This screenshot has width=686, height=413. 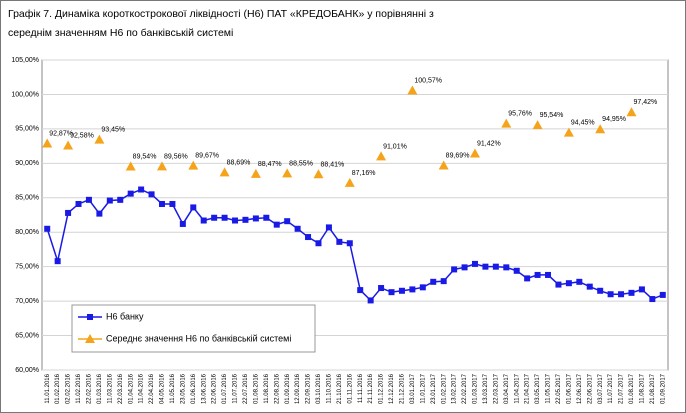 What do you see at coordinates (110, 388) in the screenshot?
I see `x-tick-label: 11.03.2016` at bounding box center [110, 388].